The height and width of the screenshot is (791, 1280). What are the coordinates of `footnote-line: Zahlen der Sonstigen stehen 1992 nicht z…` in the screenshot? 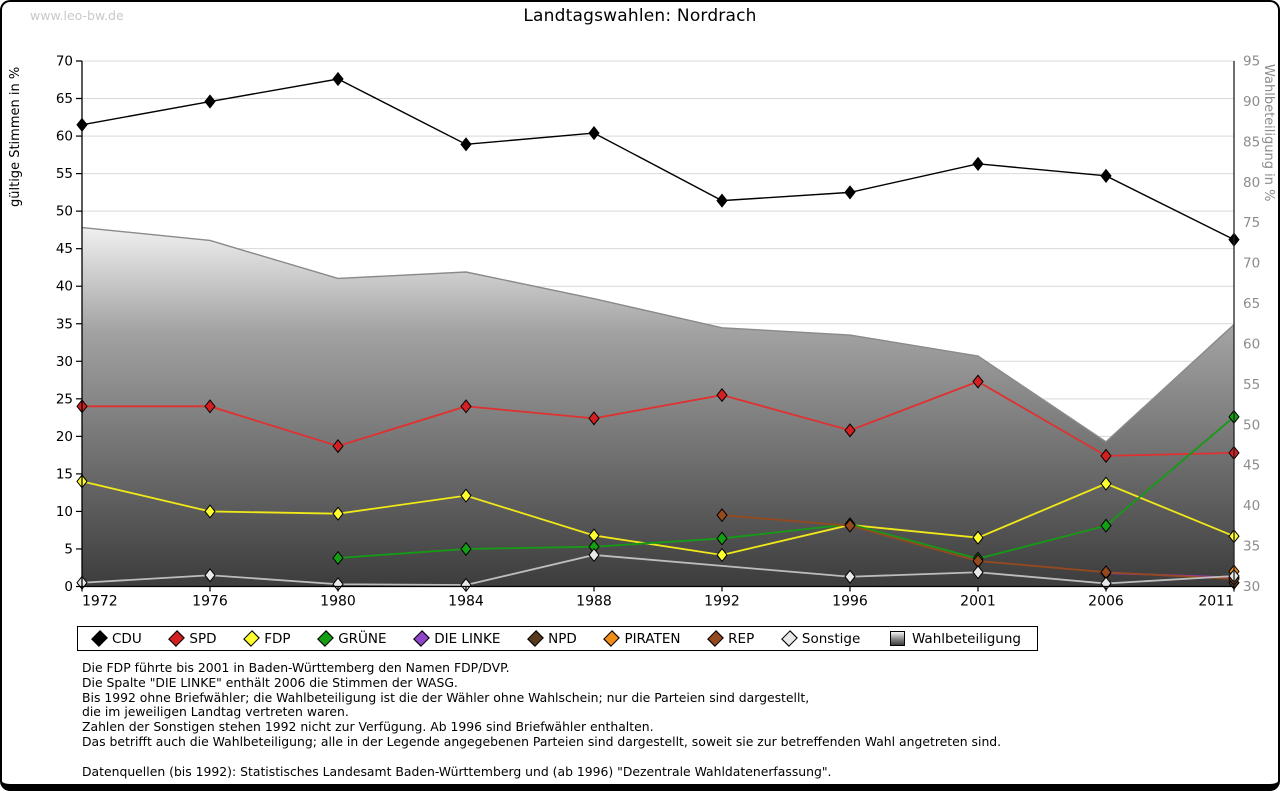 It's located at (368, 727).